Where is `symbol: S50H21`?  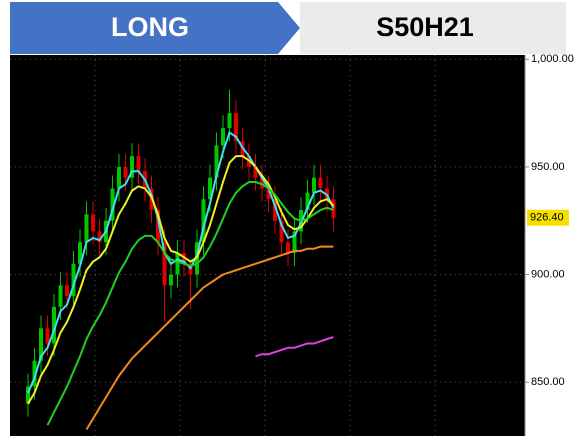 symbol: S50H21 is located at coordinates (425, 27).